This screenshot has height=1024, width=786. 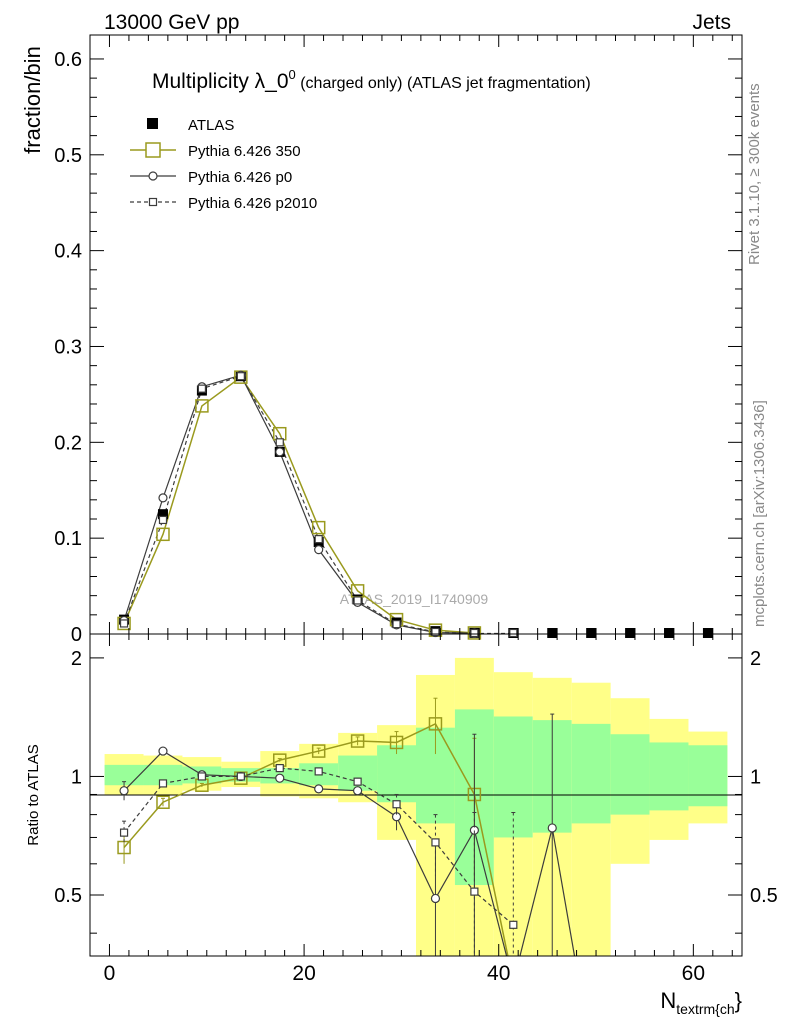 I want to click on main-y-tick-label: 0.5, so click(x=68, y=156).